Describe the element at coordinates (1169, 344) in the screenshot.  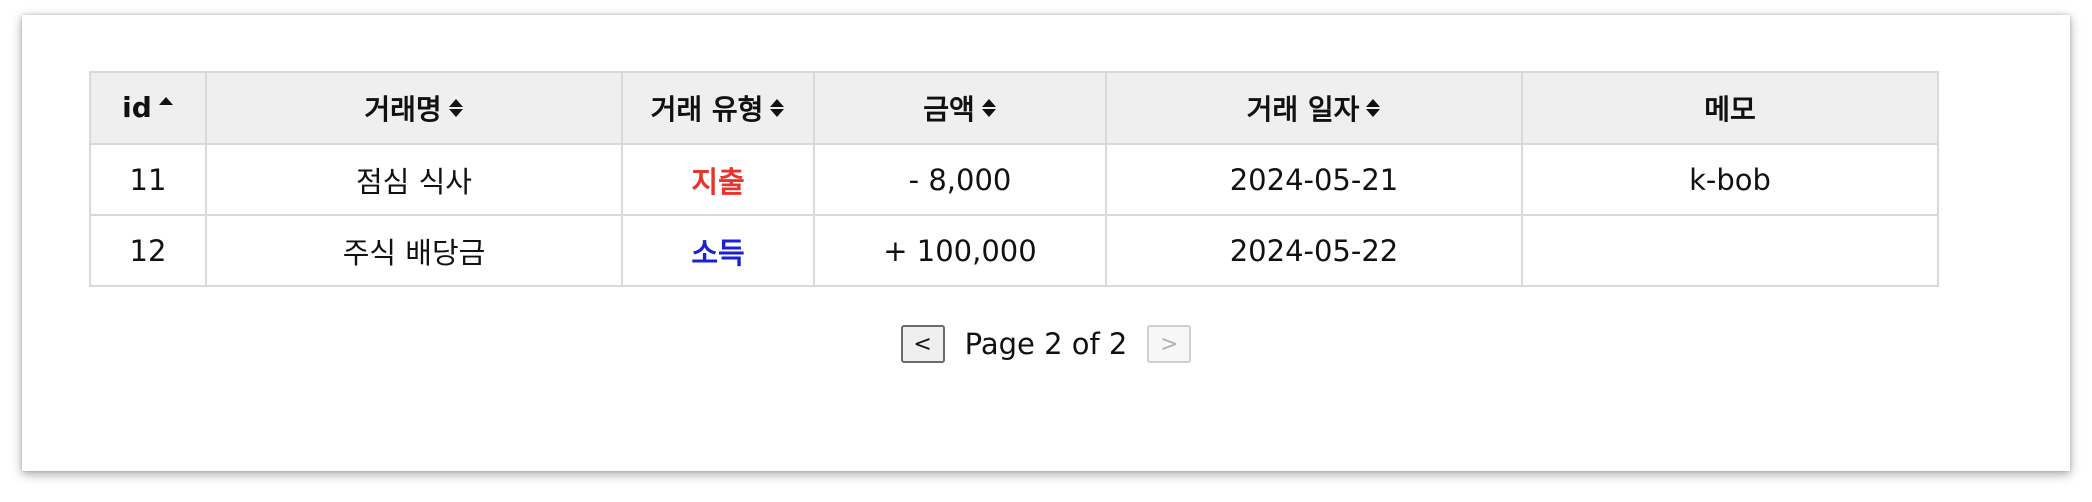
I see `next-page-button: >` at that location.